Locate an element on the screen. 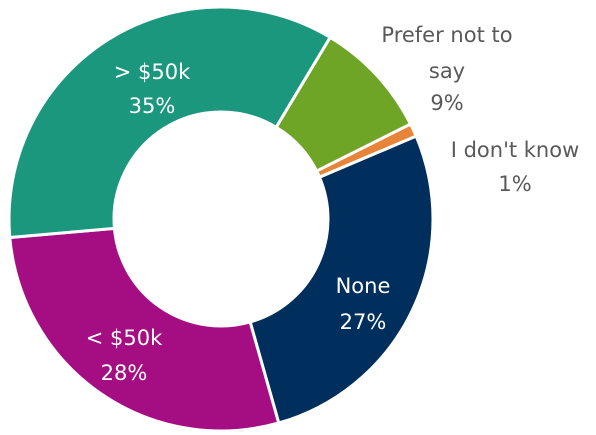 Image resolution: width=596 pixels, height=435 pixels. label-none: None is located at coordinates (363, 286).